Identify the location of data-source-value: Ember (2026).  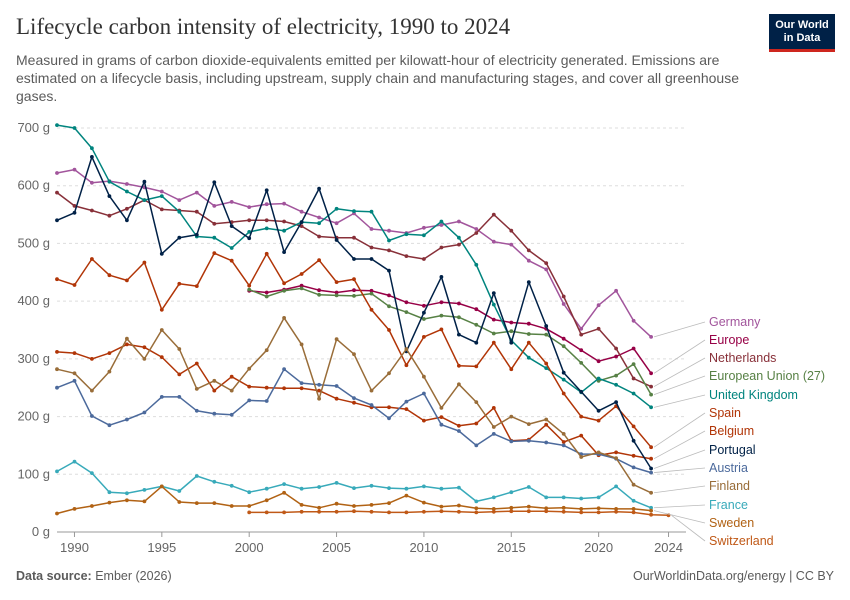
(133, 576).